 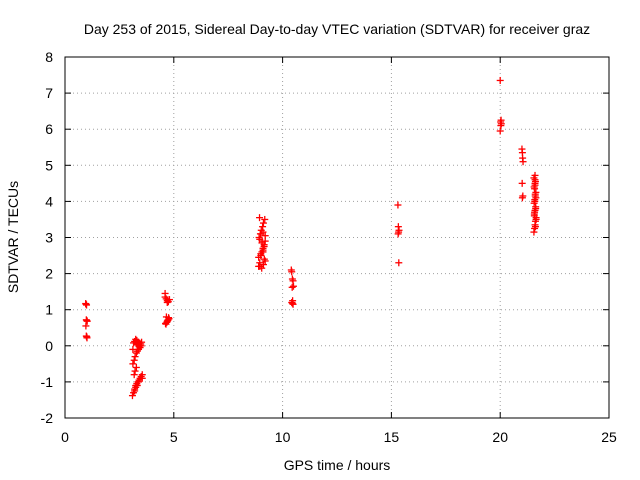 I want to click on x-tick-label: 15, so click(x=392, y=437).